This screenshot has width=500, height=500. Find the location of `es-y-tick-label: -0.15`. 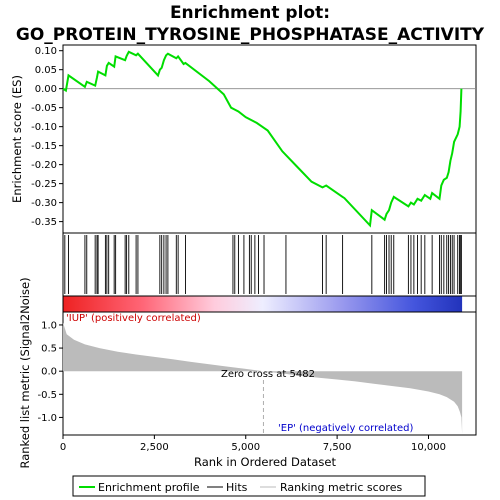

es-y-tick-label: -0.15 is located at coordinates (44, 146).